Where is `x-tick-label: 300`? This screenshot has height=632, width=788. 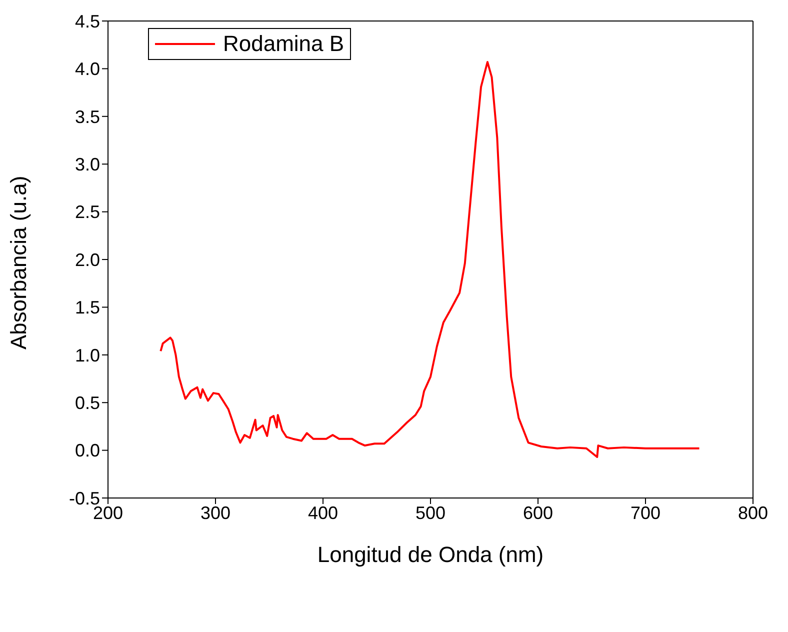 x-tick-label: 300 is located at coordinates (215, 512).